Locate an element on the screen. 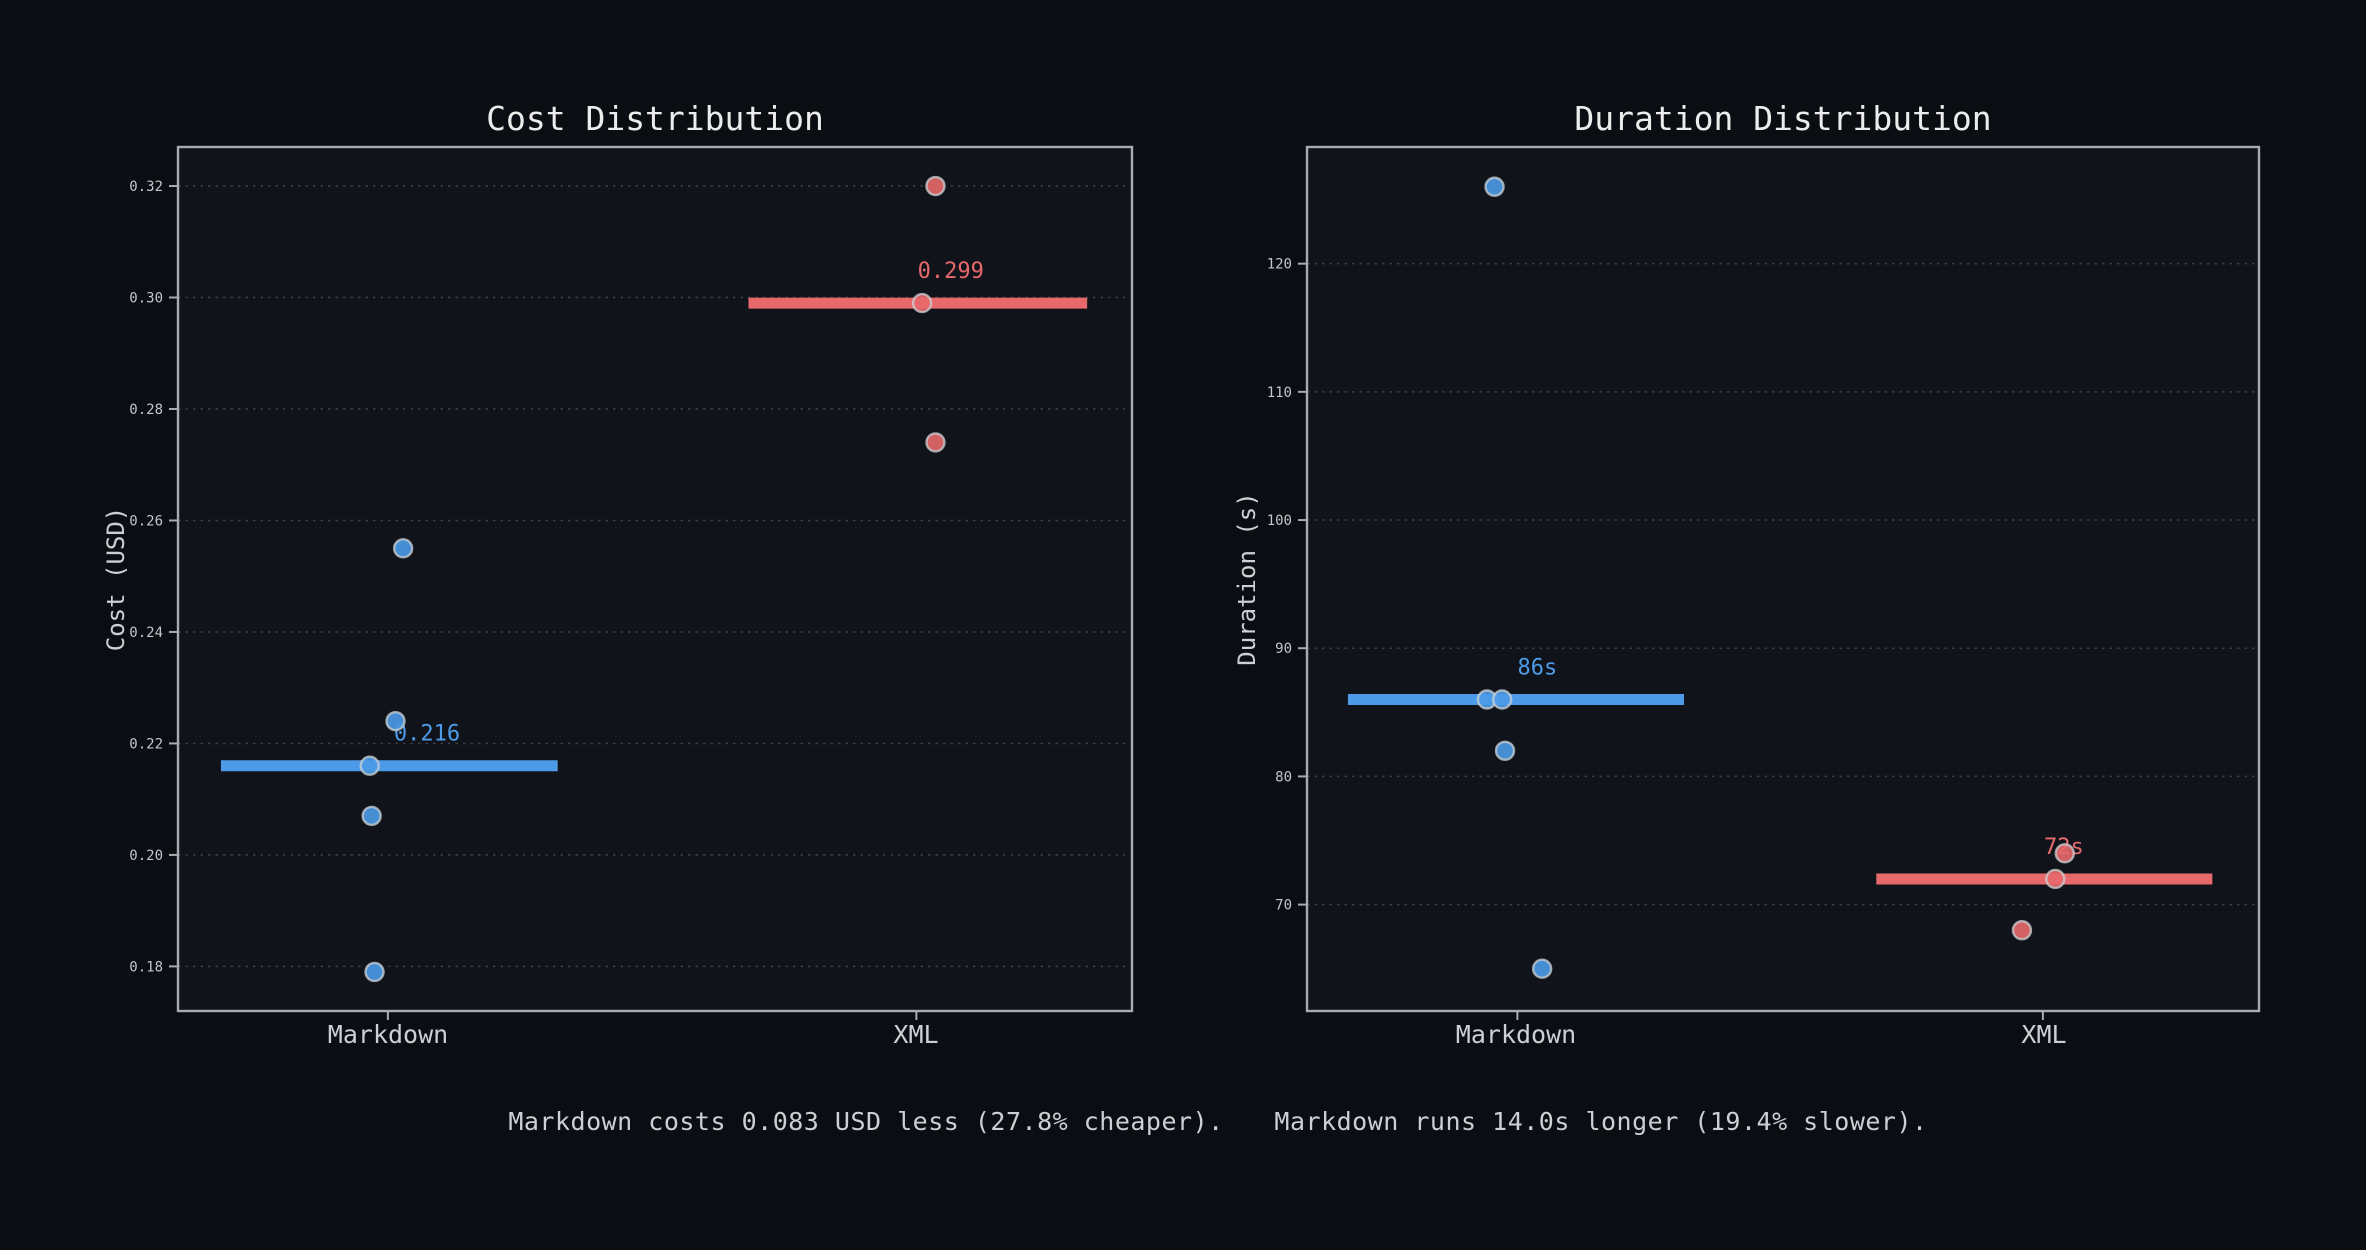 Image resolution: width=2366 pixels, height=1250 pixels. y-axis-label-cost: Cost (USD) is located at coordinates (116, 579).